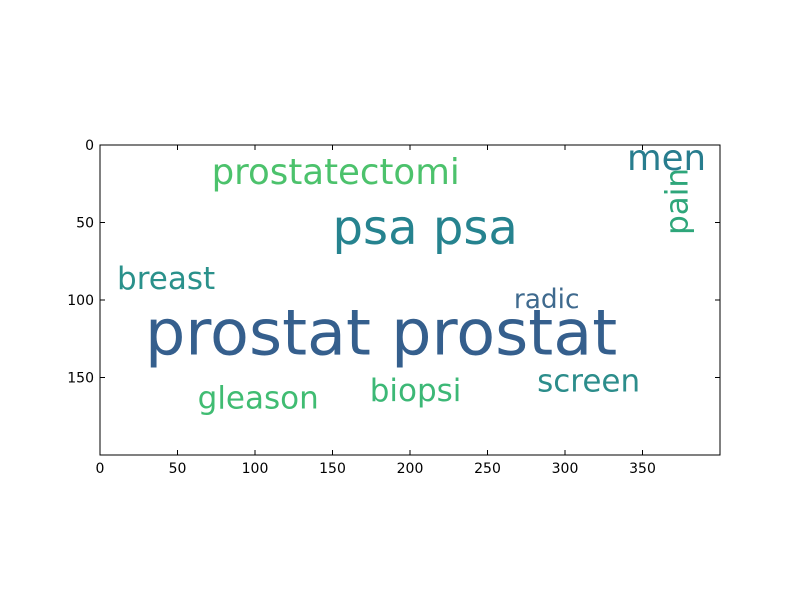  I want to click on x-tick-label: 100, so click(255, 469).